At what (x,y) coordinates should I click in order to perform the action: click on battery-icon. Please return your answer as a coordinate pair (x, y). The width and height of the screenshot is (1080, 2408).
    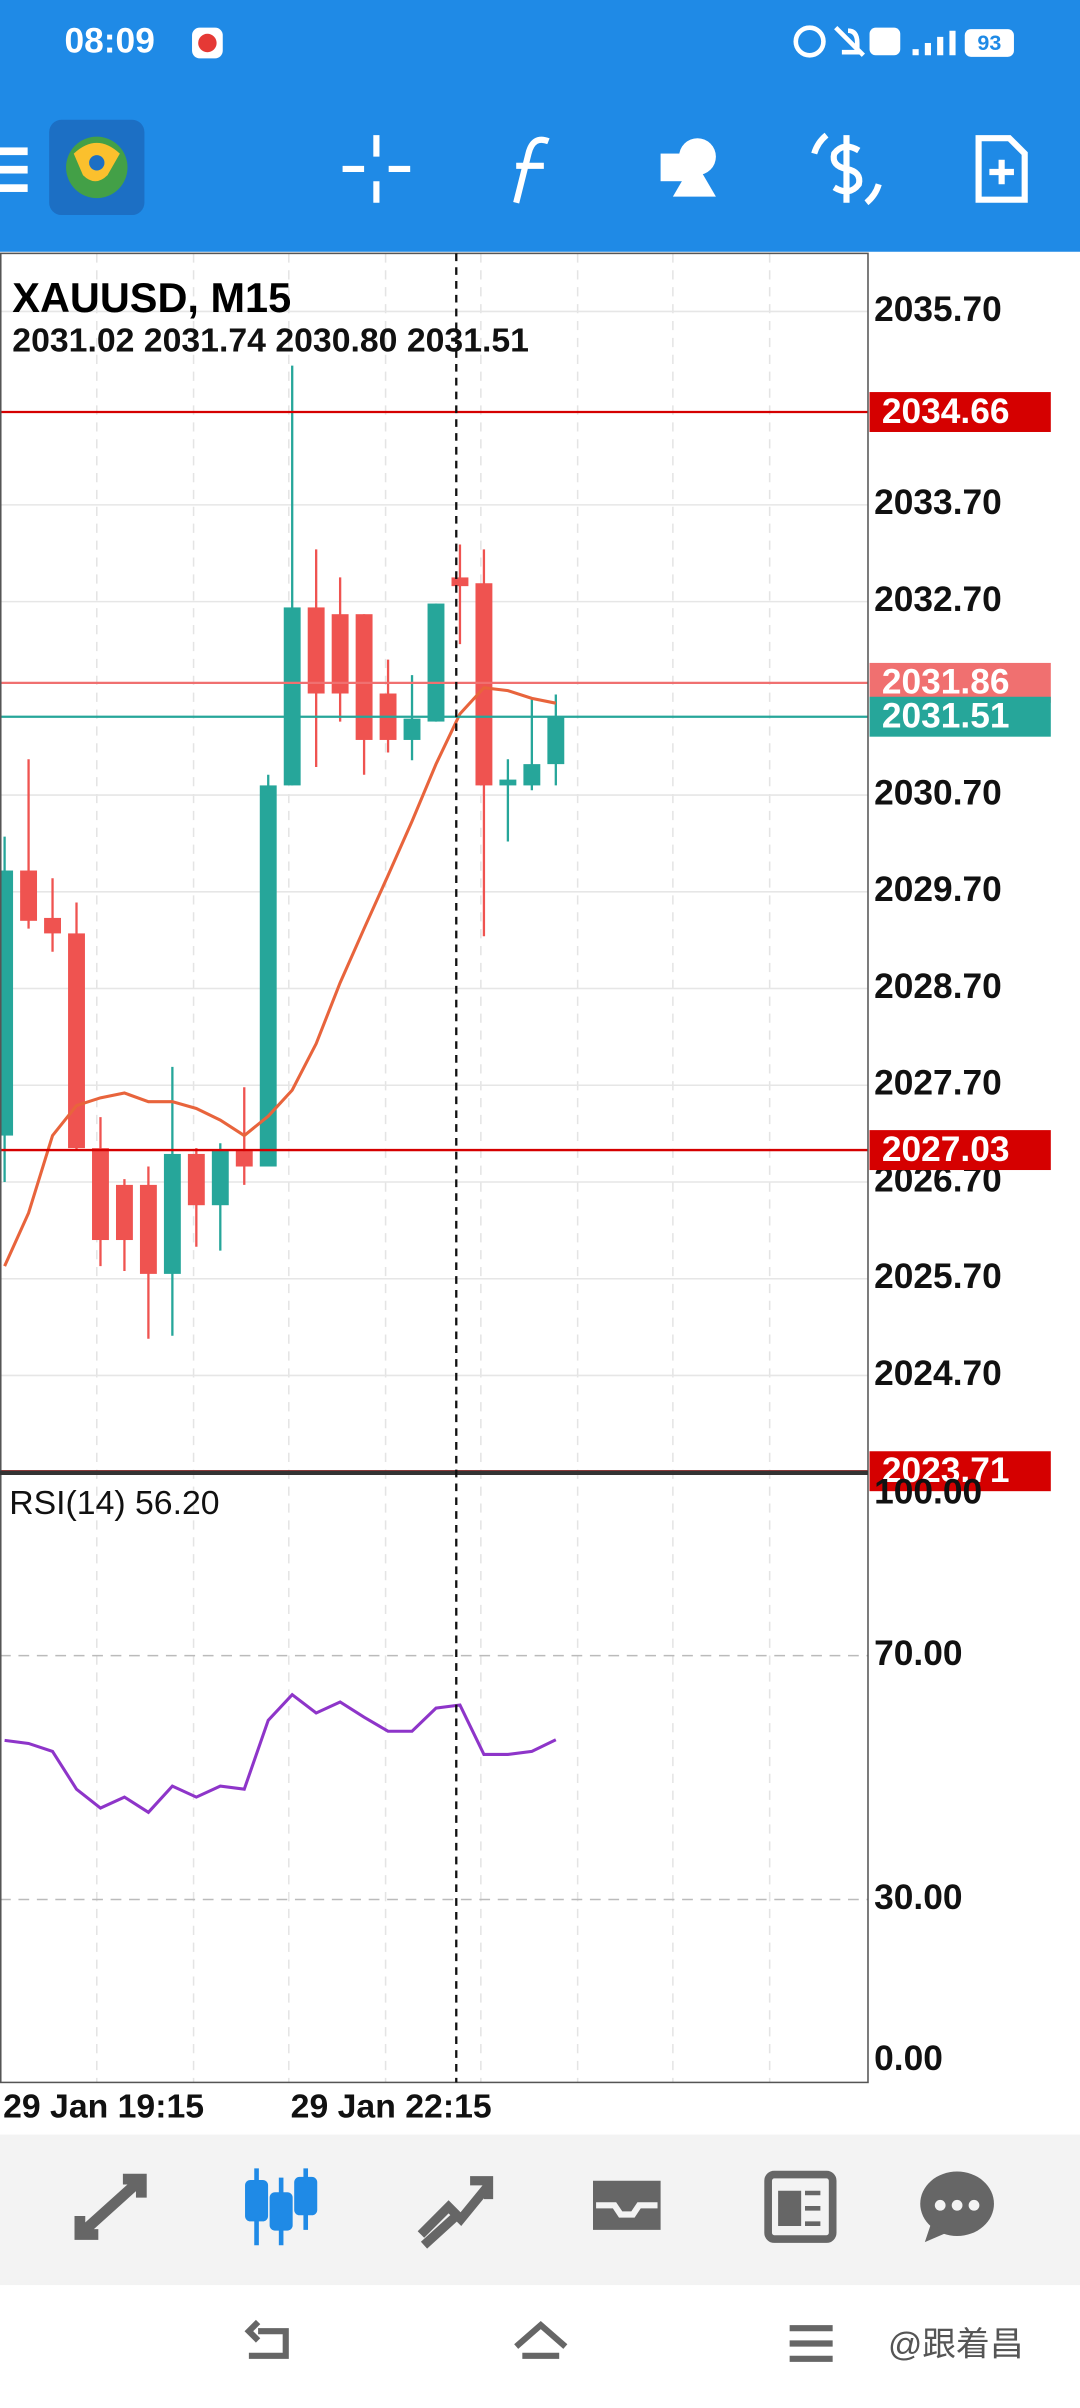
    Looking at the image, I should click on (989, 43).